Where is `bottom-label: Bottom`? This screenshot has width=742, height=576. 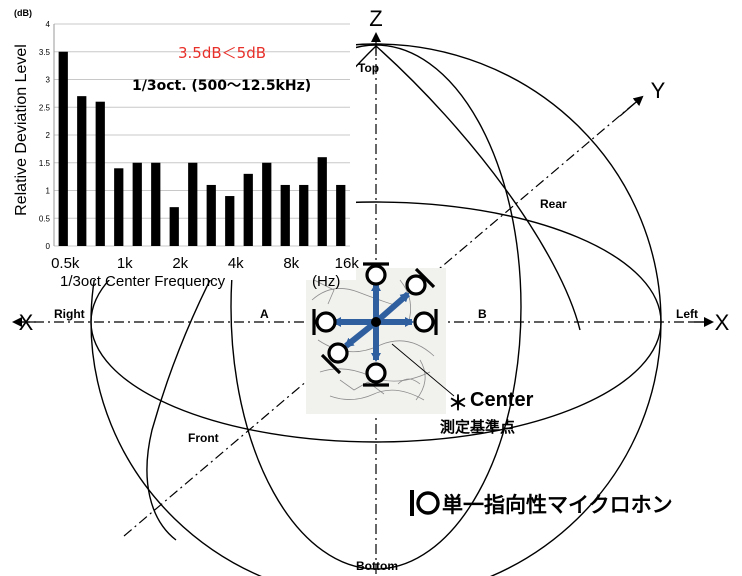 bottom-label: Bottom is located at coordinates (377, 566).